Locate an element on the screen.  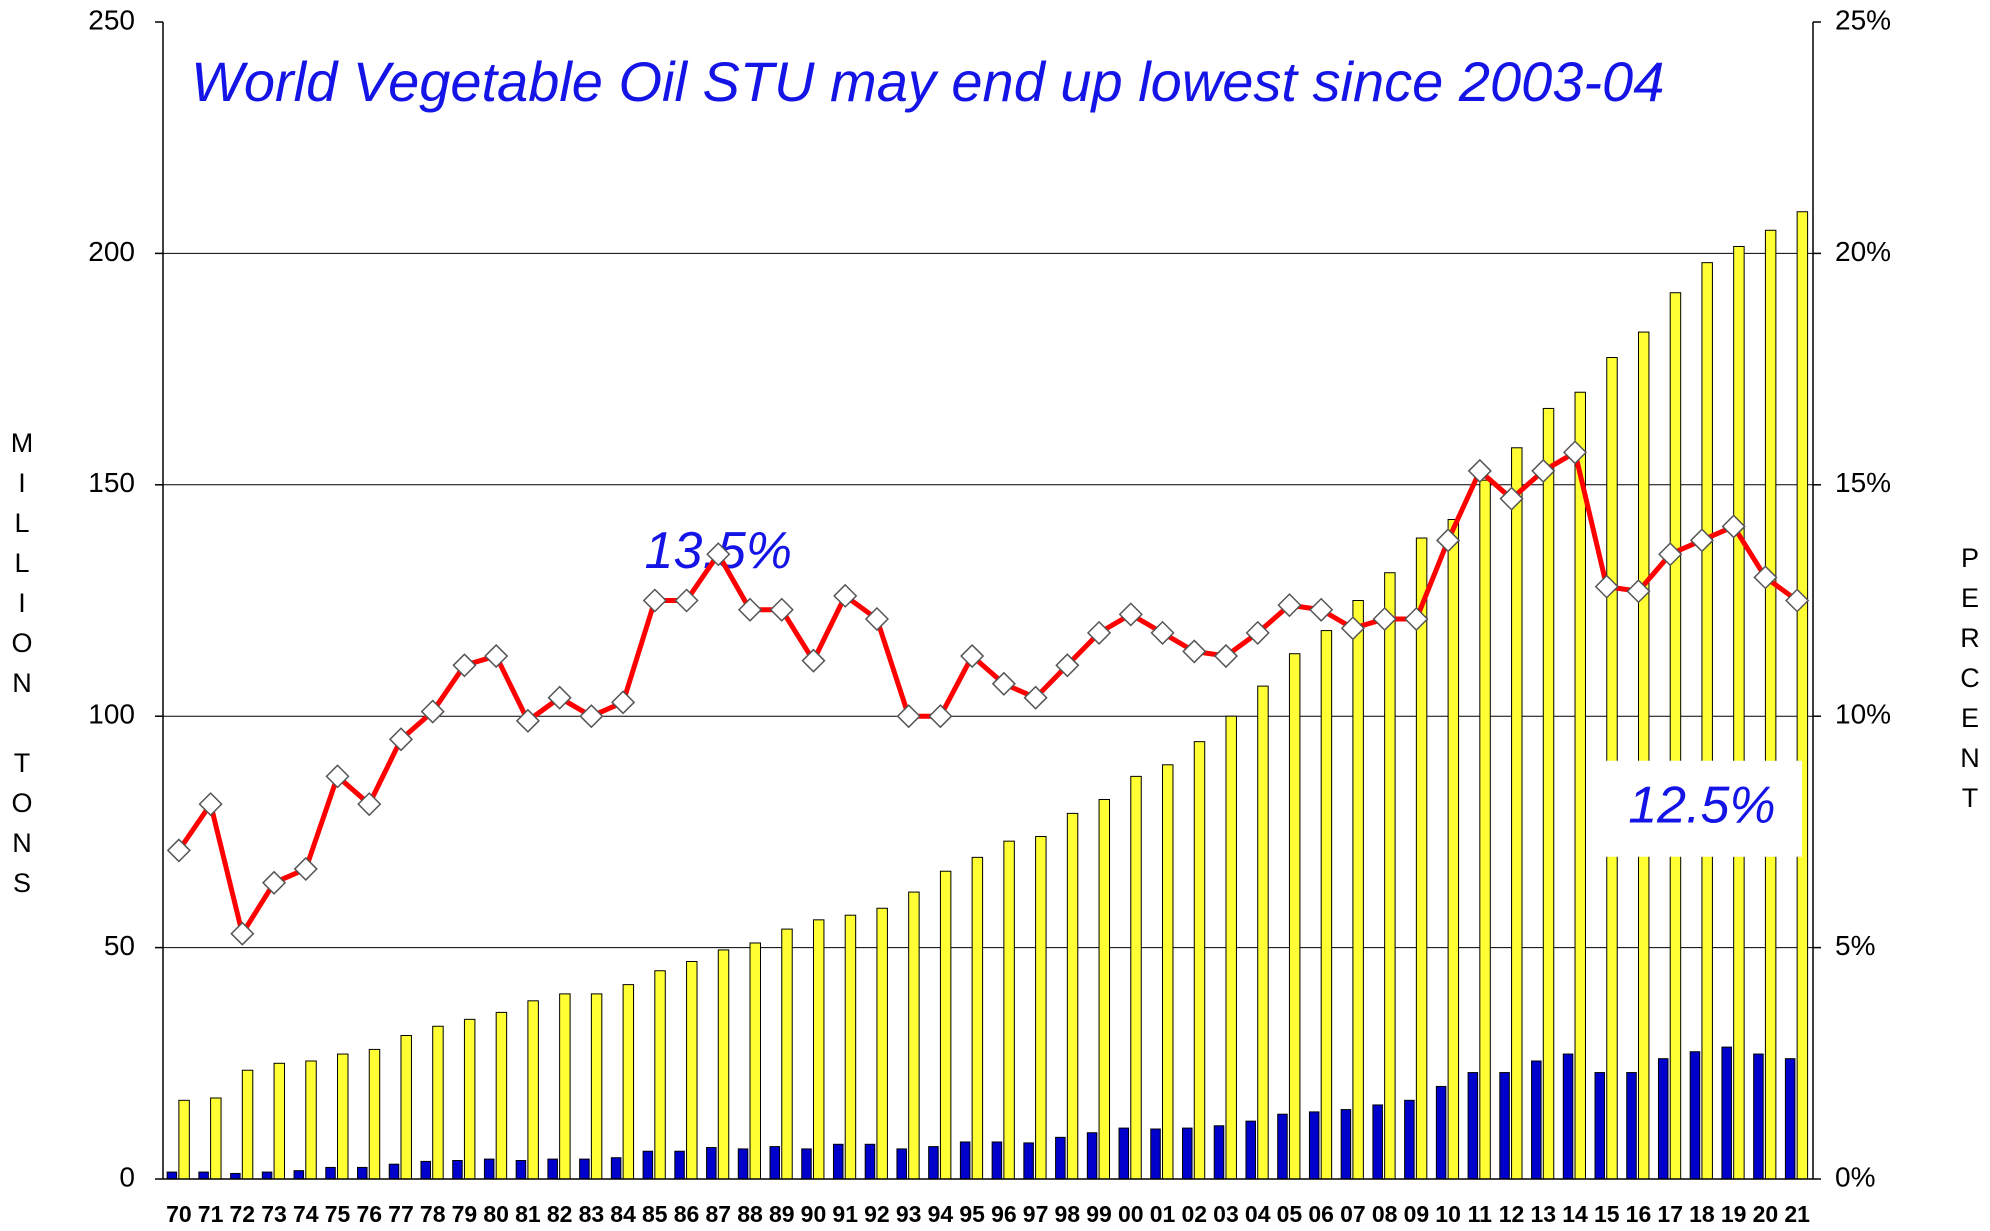
x-tick-label: 81 is located at coordinates (528, 1214).